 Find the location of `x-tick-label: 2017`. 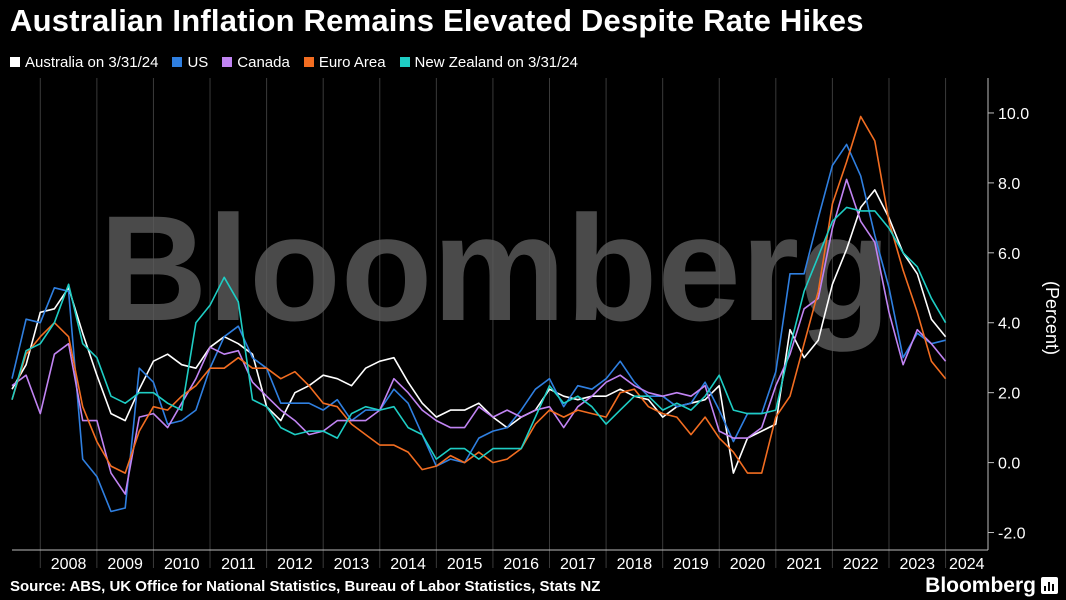

x-tick-label: 2017 is located at coordinates (578, 564).